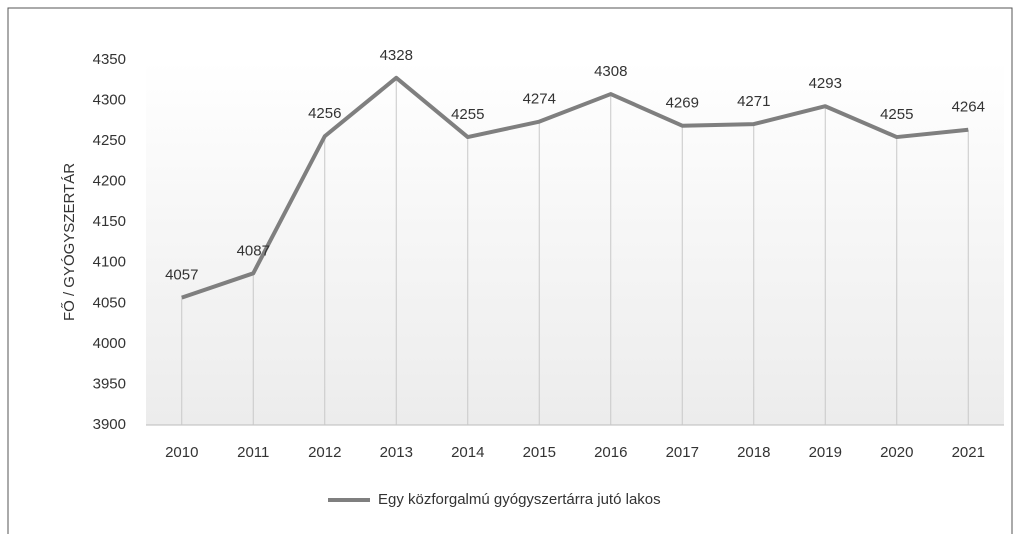  Describe the element at coordinates (109, 262) in the screenshot. I see `y-tick-label: 4100` at that location.